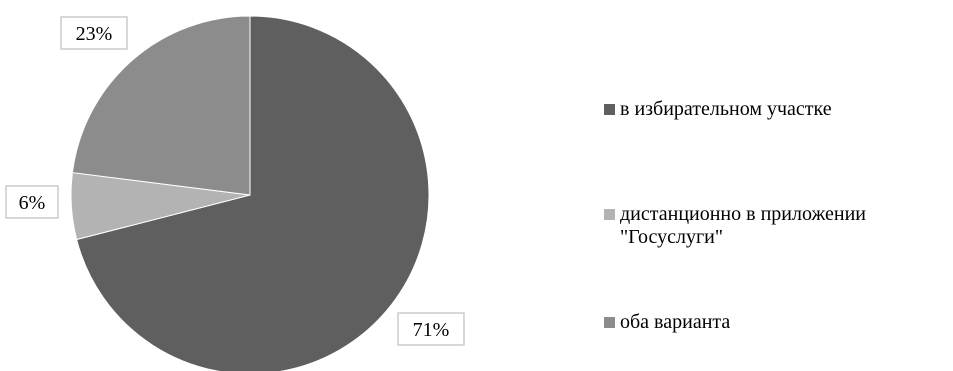 The image size is (953, 371). What do you see at coordinates (675, 322) in the screenshot?
I see `legend-label-both-options: оба варианта` at bounding box center [675, 322].